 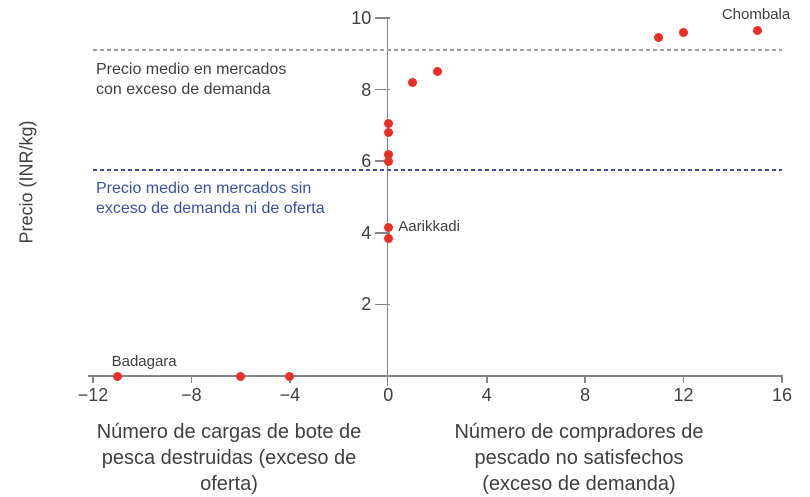 What do you see at coordinates (782, 395) in the screenshot?
I see `x-axis-tick-label: 16` at bounding box center [782, 395].